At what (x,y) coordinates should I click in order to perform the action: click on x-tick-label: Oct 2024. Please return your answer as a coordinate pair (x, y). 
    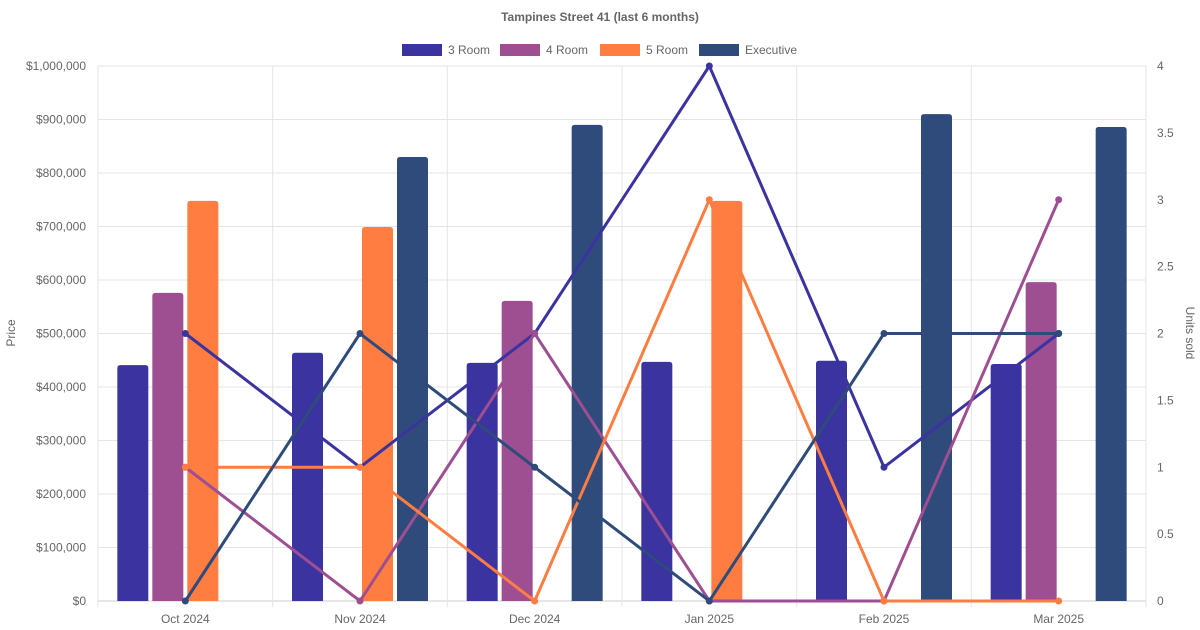
    Looking at the image, I should click on (185, 619).